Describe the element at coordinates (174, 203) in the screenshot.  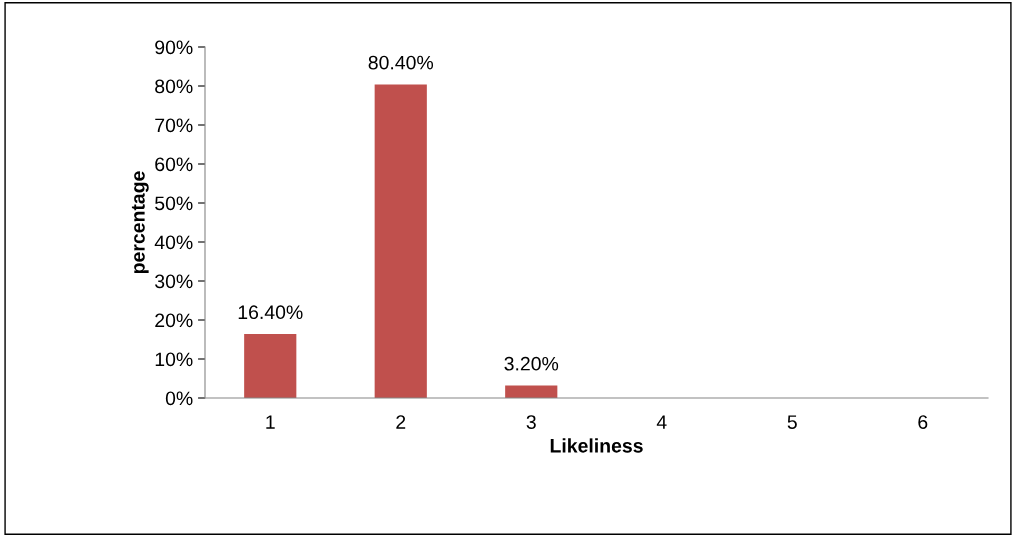
I see `y-tick-label: 50%` at that location.